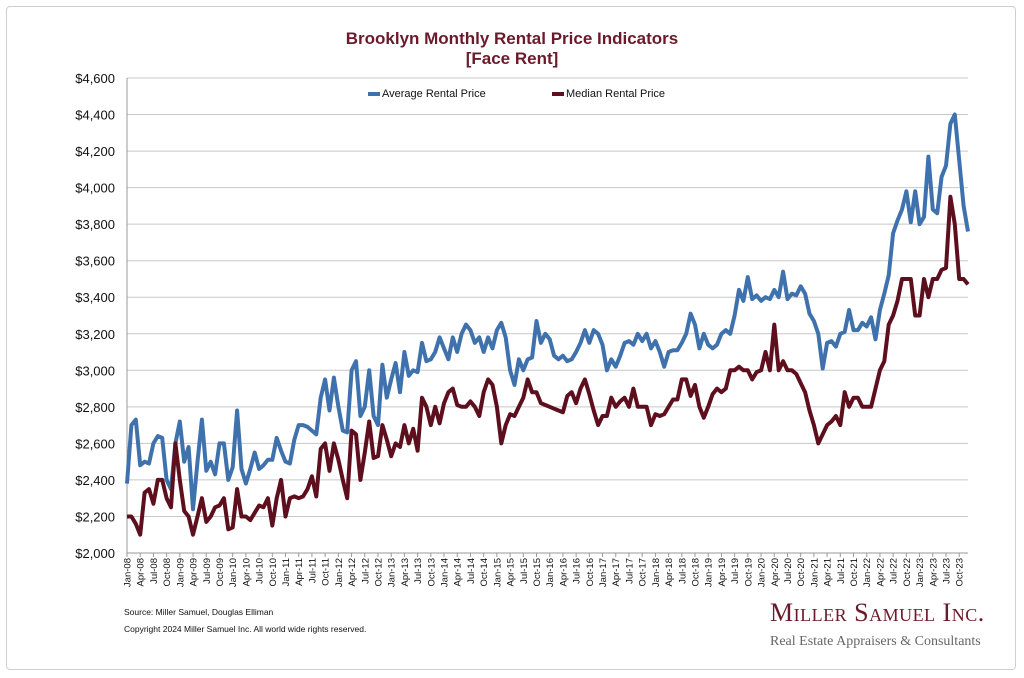 The image size is (1024, 678). Describe the element at coordinates (167, 572) in the screenshot. I see `x-tick-label: Oct-08` at that location.